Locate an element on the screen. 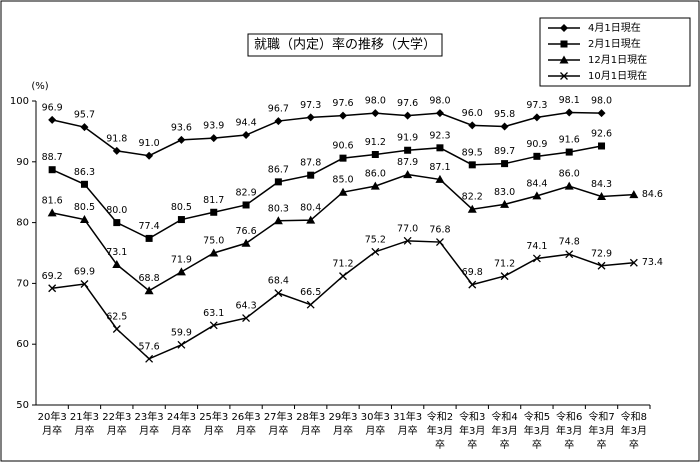  chart-title: 就職（内定）率の推移（大学） is located at coordinates (345, 45).